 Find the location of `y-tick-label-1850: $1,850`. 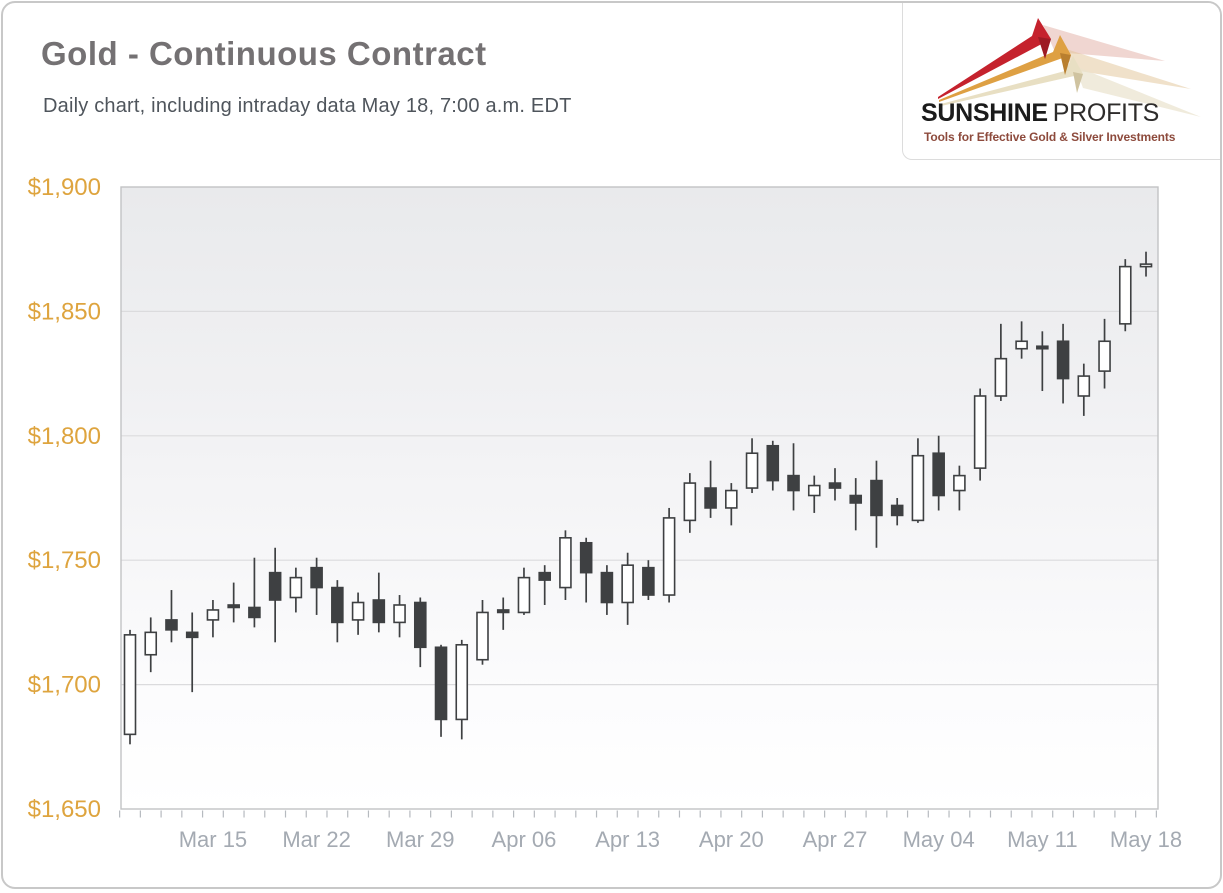

y-tick-label-1850: $1,850 is located at coordinates (64, 311).